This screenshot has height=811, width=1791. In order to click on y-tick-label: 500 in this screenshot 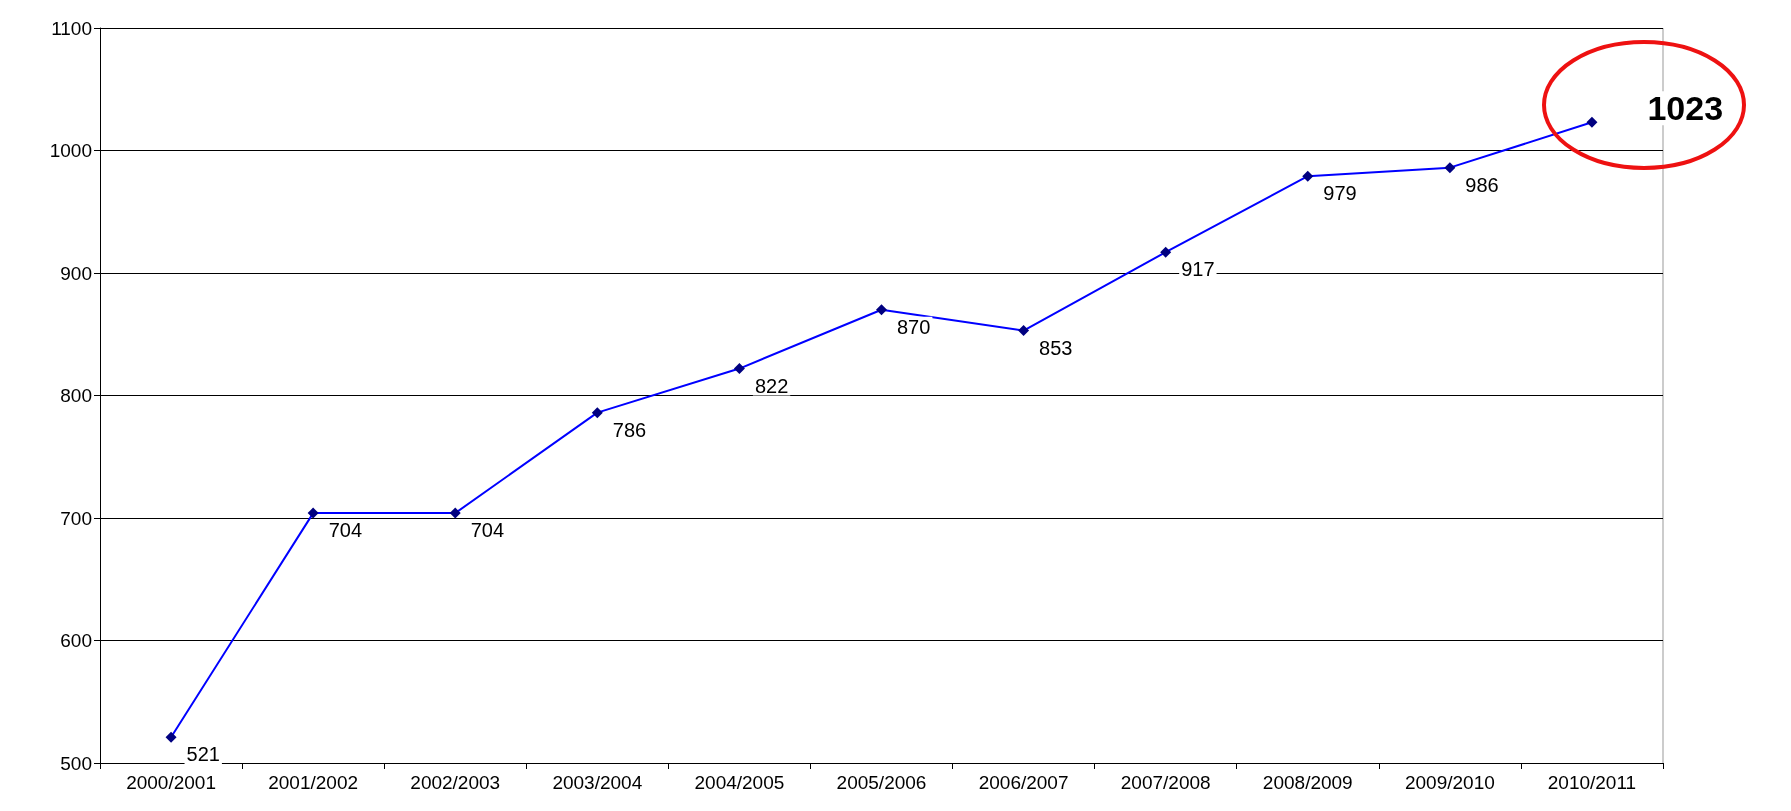, I will do `click(76, 763)`.